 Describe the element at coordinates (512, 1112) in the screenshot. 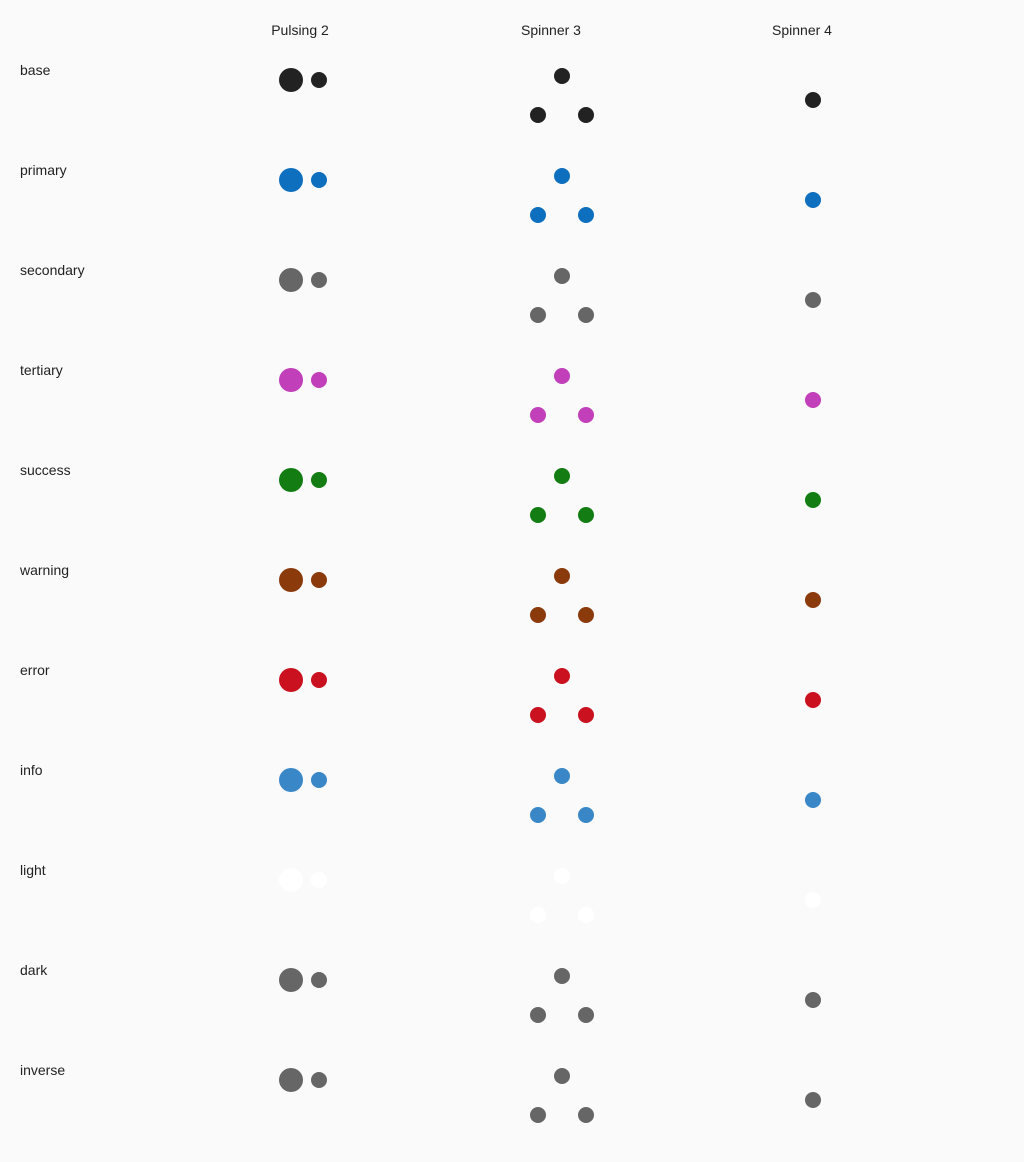

I see `variant-row-inverse: inverse` at that location.